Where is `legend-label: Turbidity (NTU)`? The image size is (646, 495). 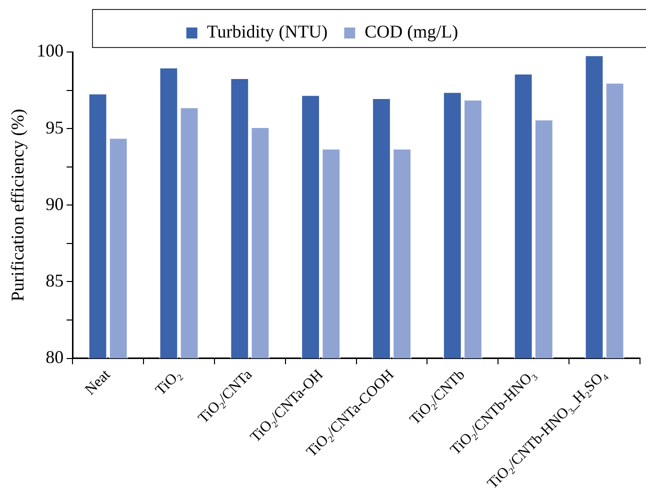
legend-label: Turbidity (NTU) is located at coordinates (267, 32).